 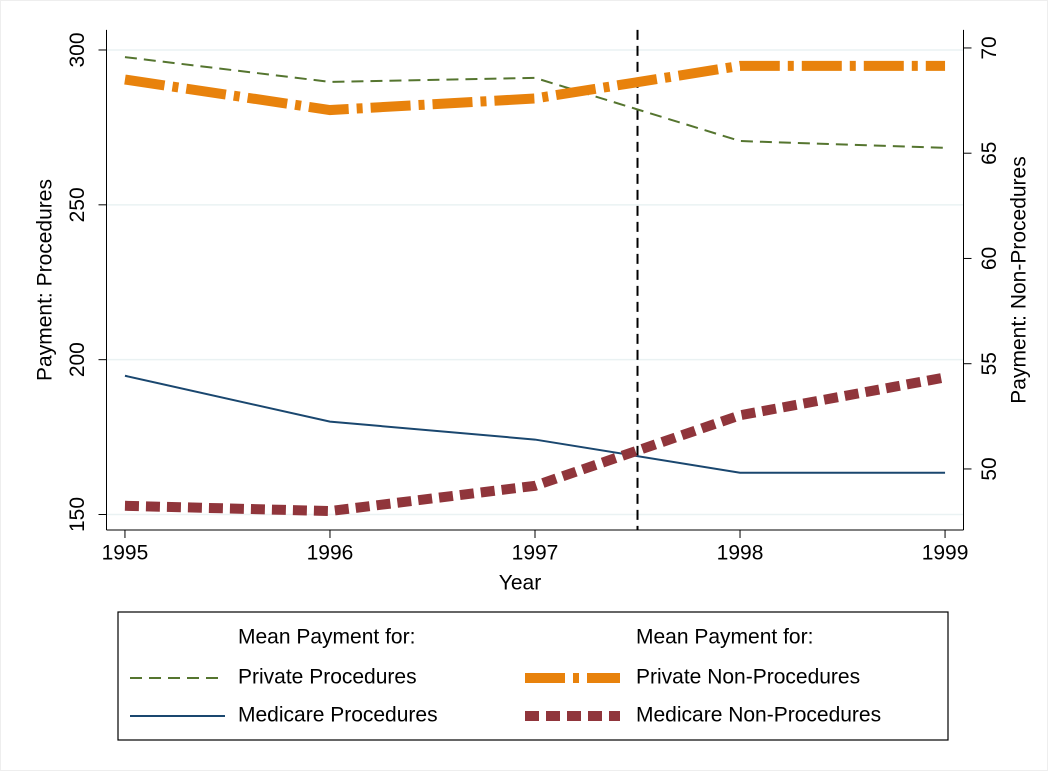 What do you see at coordinates (77, 49) in the screenshot?
I see `y-tick-label: 300` at bounding box center [77, 49].